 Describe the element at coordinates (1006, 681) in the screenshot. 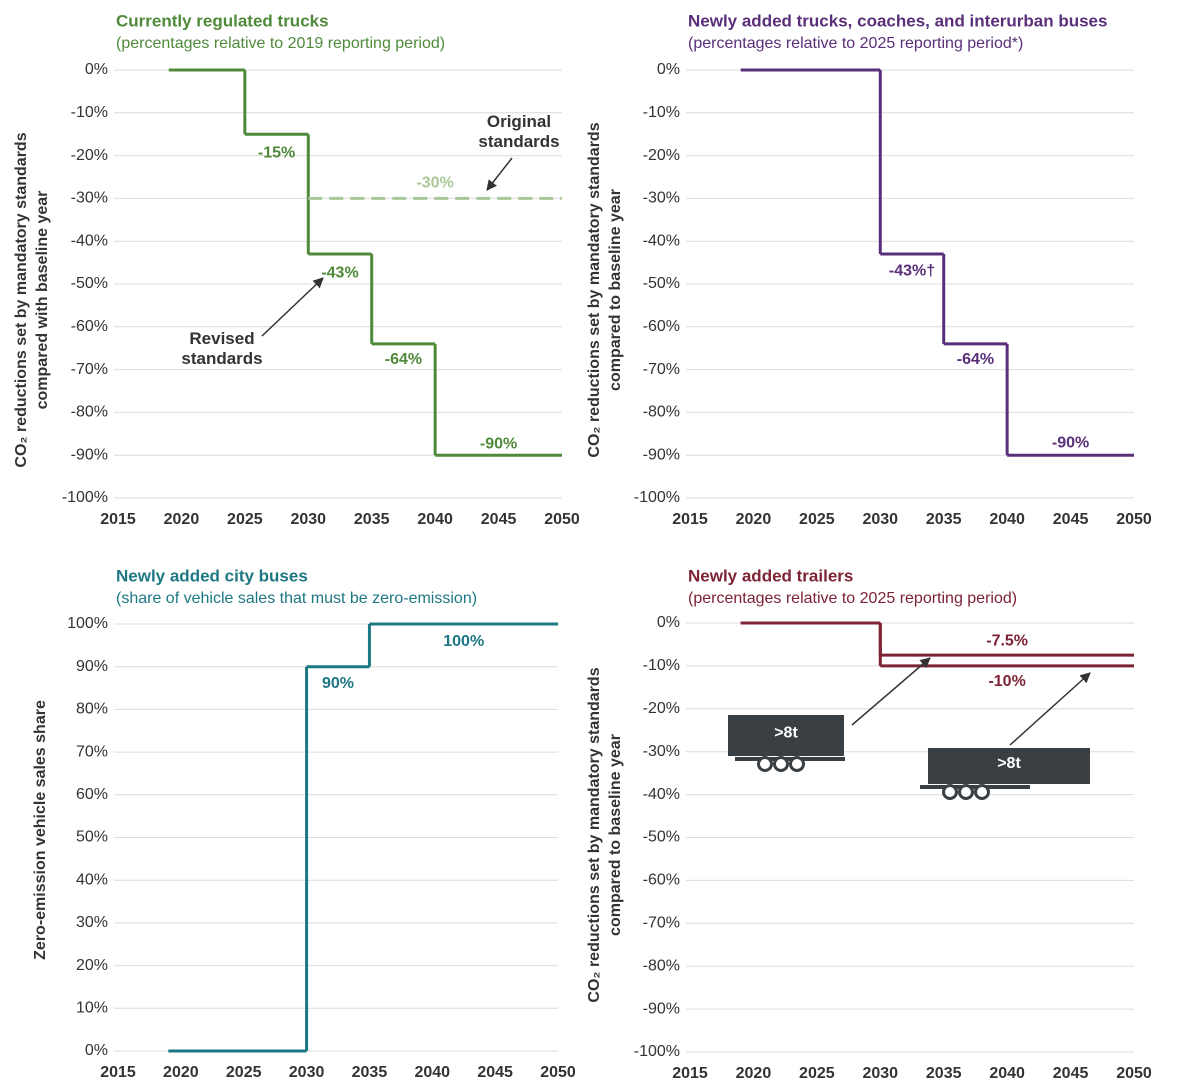

I see `data-label: -10%` at that location.